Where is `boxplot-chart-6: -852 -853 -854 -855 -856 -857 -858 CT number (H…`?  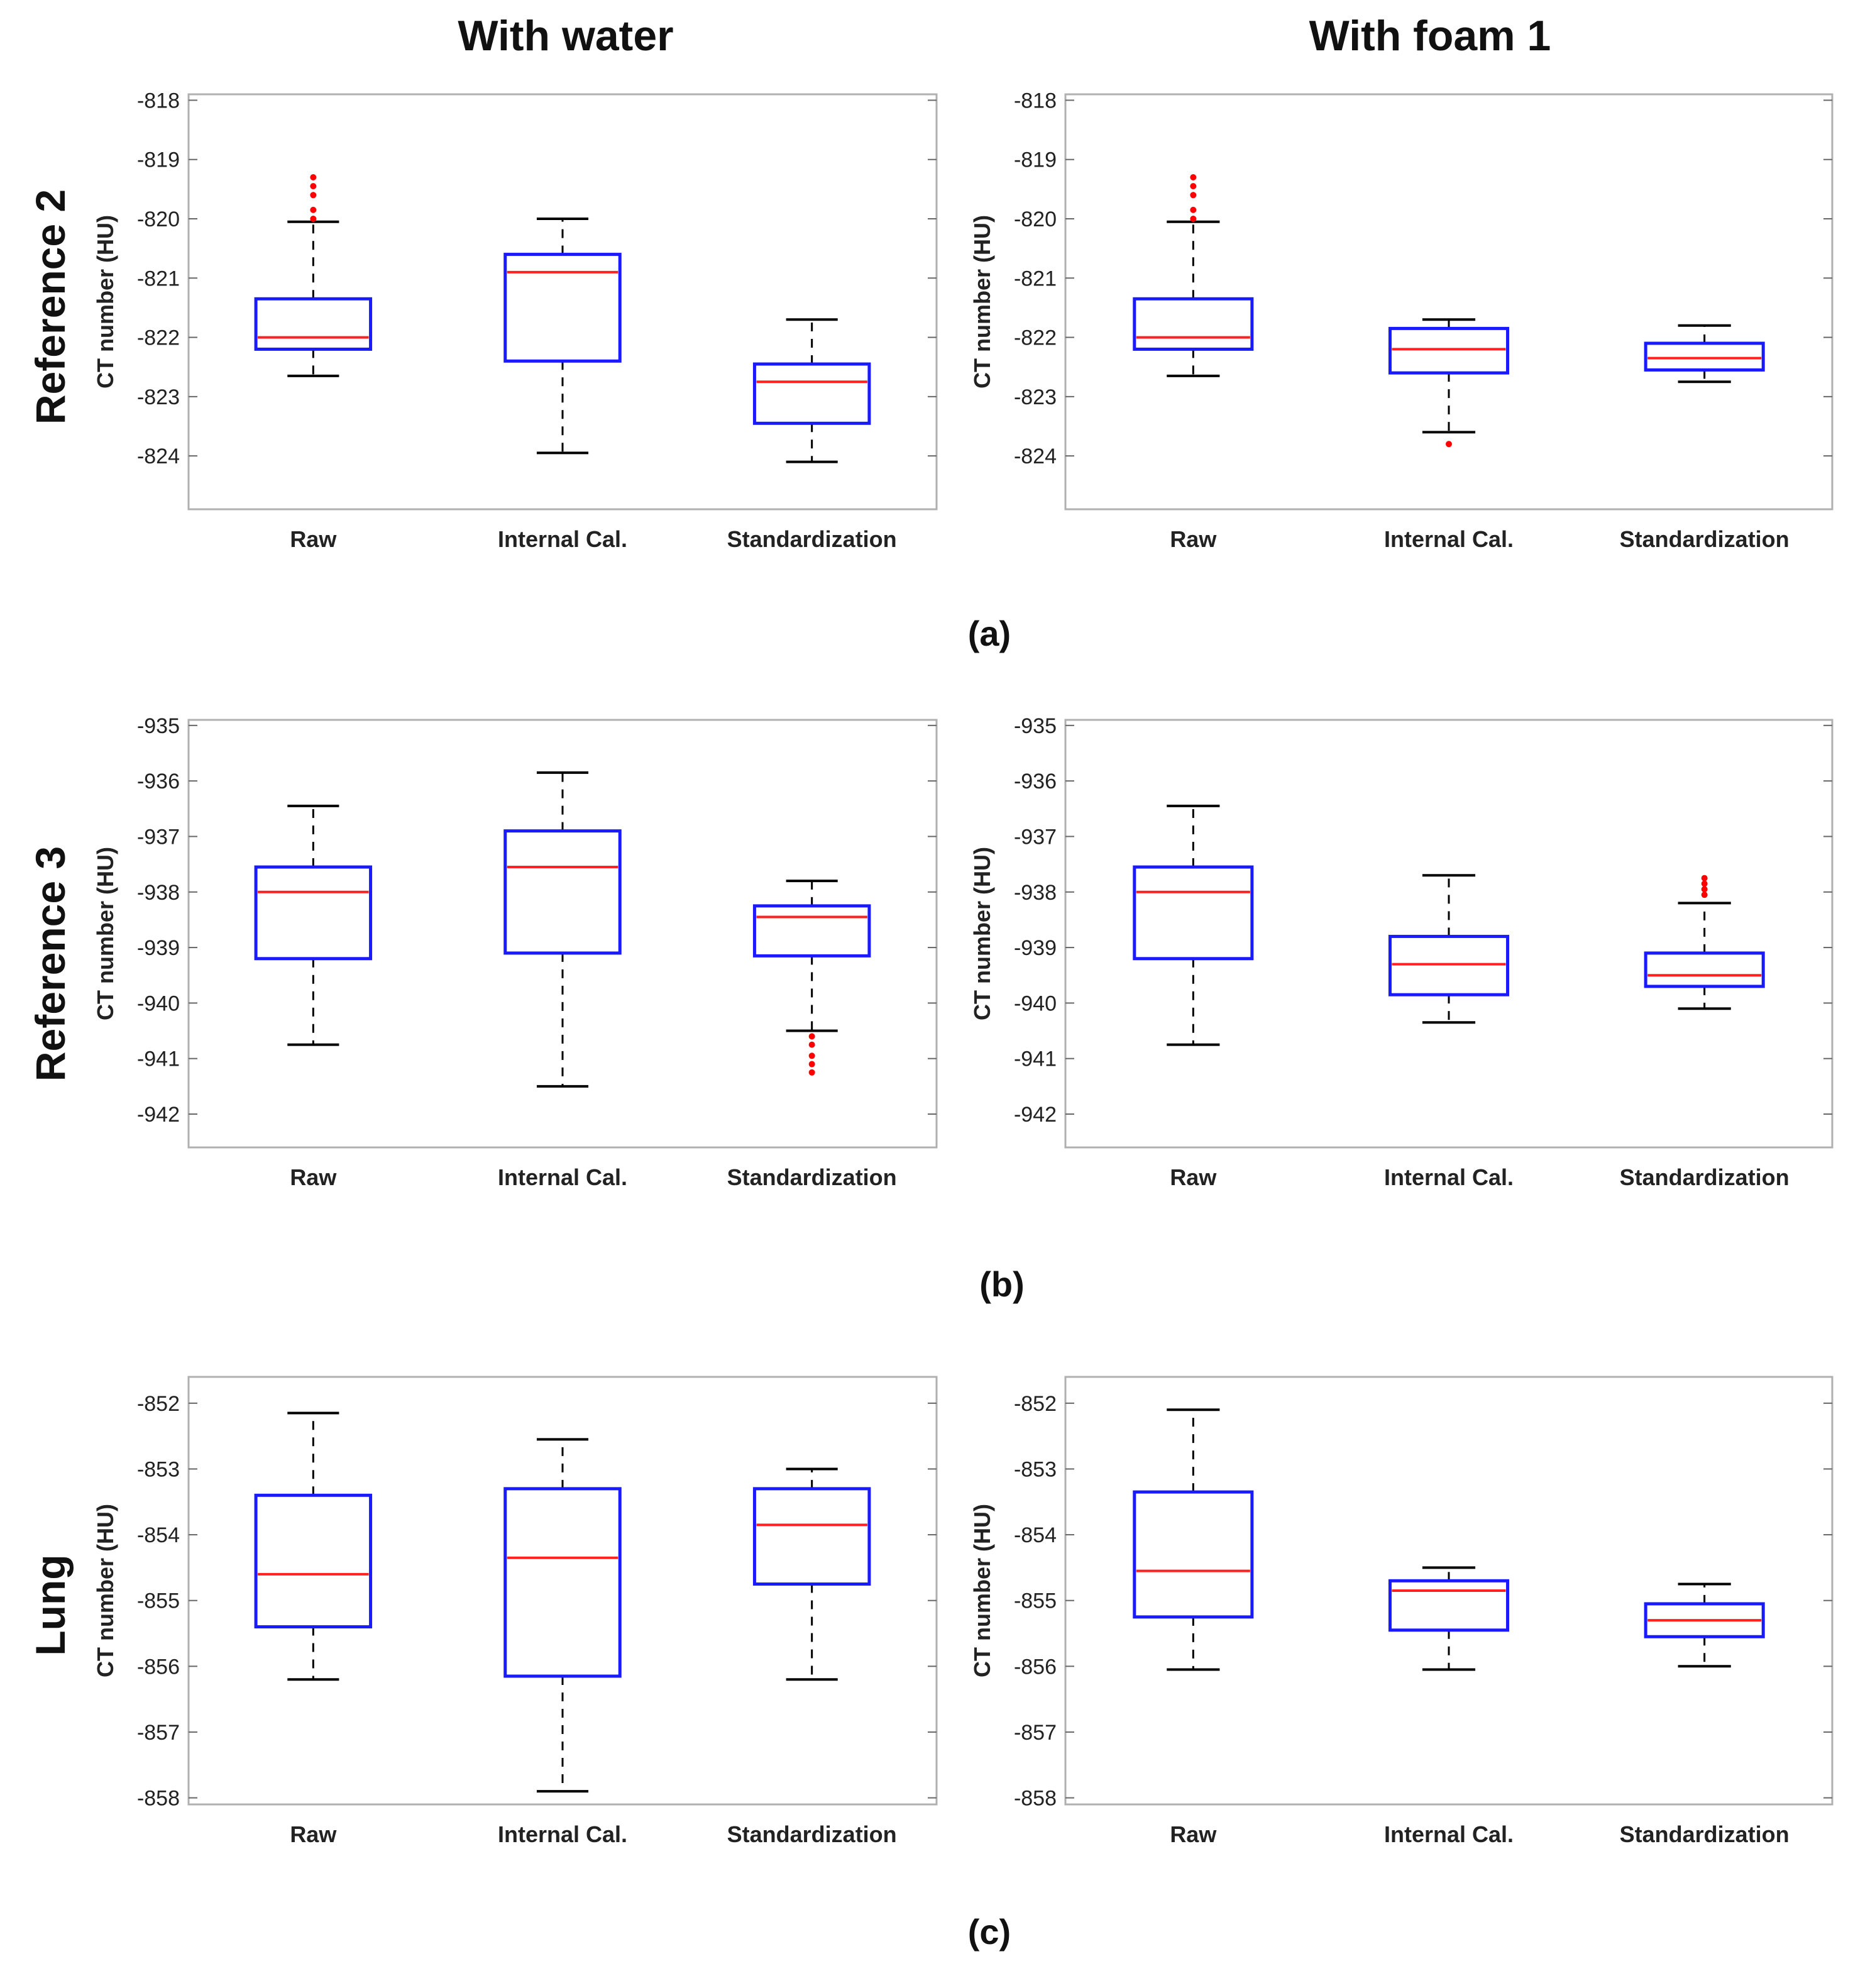 boxplot-chart-6: -852 -853 -854 -855 -856 -857 -858 CT number (H… is located at coordinates (1402, 1611).